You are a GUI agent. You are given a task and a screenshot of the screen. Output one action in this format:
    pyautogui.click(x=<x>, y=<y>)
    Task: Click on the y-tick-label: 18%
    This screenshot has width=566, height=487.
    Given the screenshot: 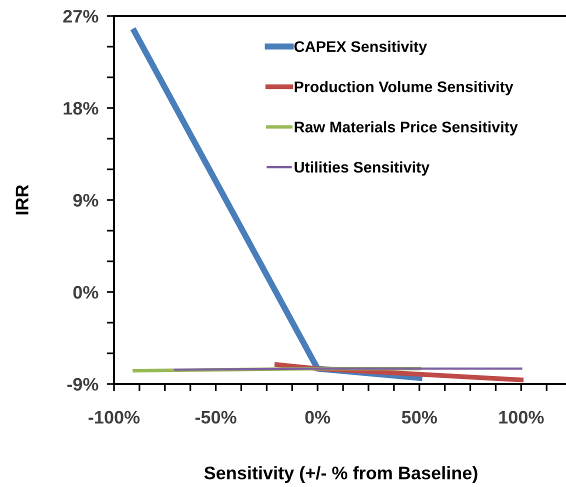 What is the action you would take?
    pyautogui.click(x=81, y=108)
    